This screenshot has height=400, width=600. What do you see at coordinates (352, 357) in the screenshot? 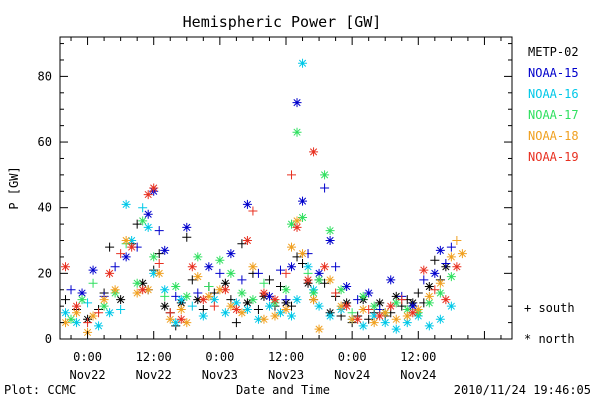
I see `x-tick-time: 0:00` at bounding box center [352, 357].